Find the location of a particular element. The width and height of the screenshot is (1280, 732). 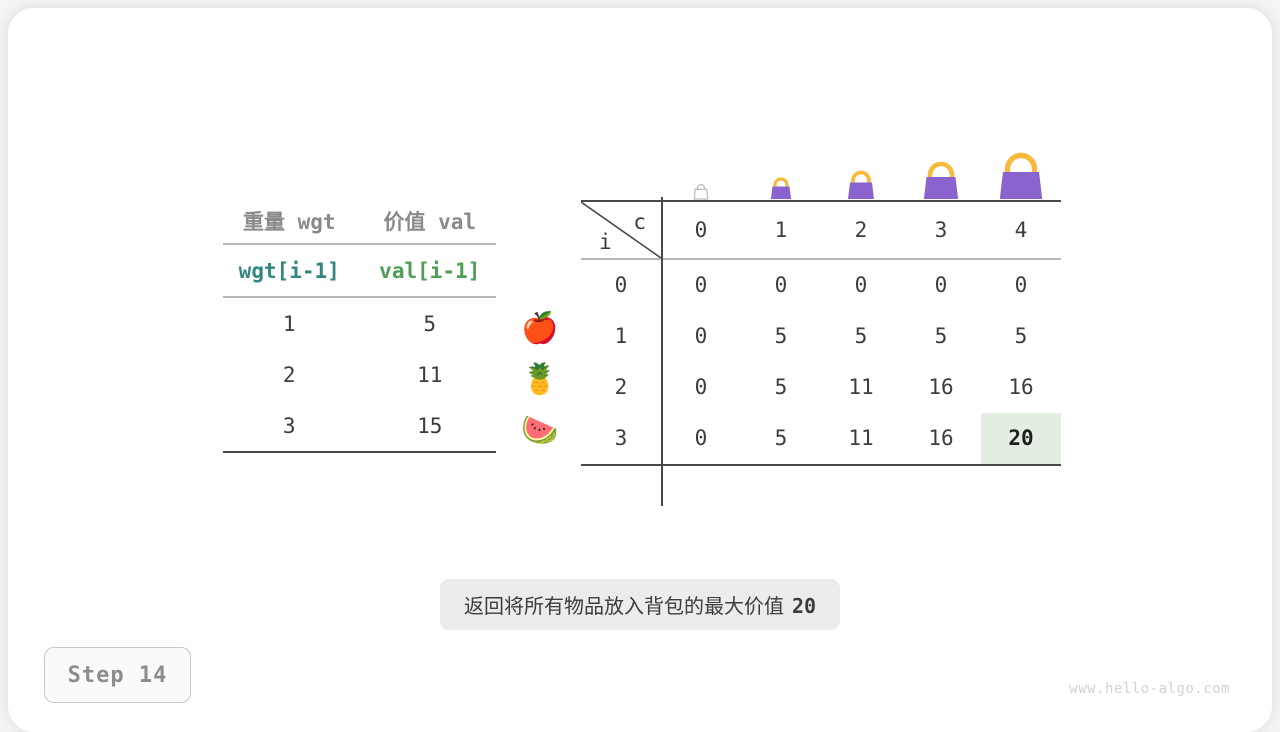

item-weight-2: 2 is located at coordinates (289, 374).